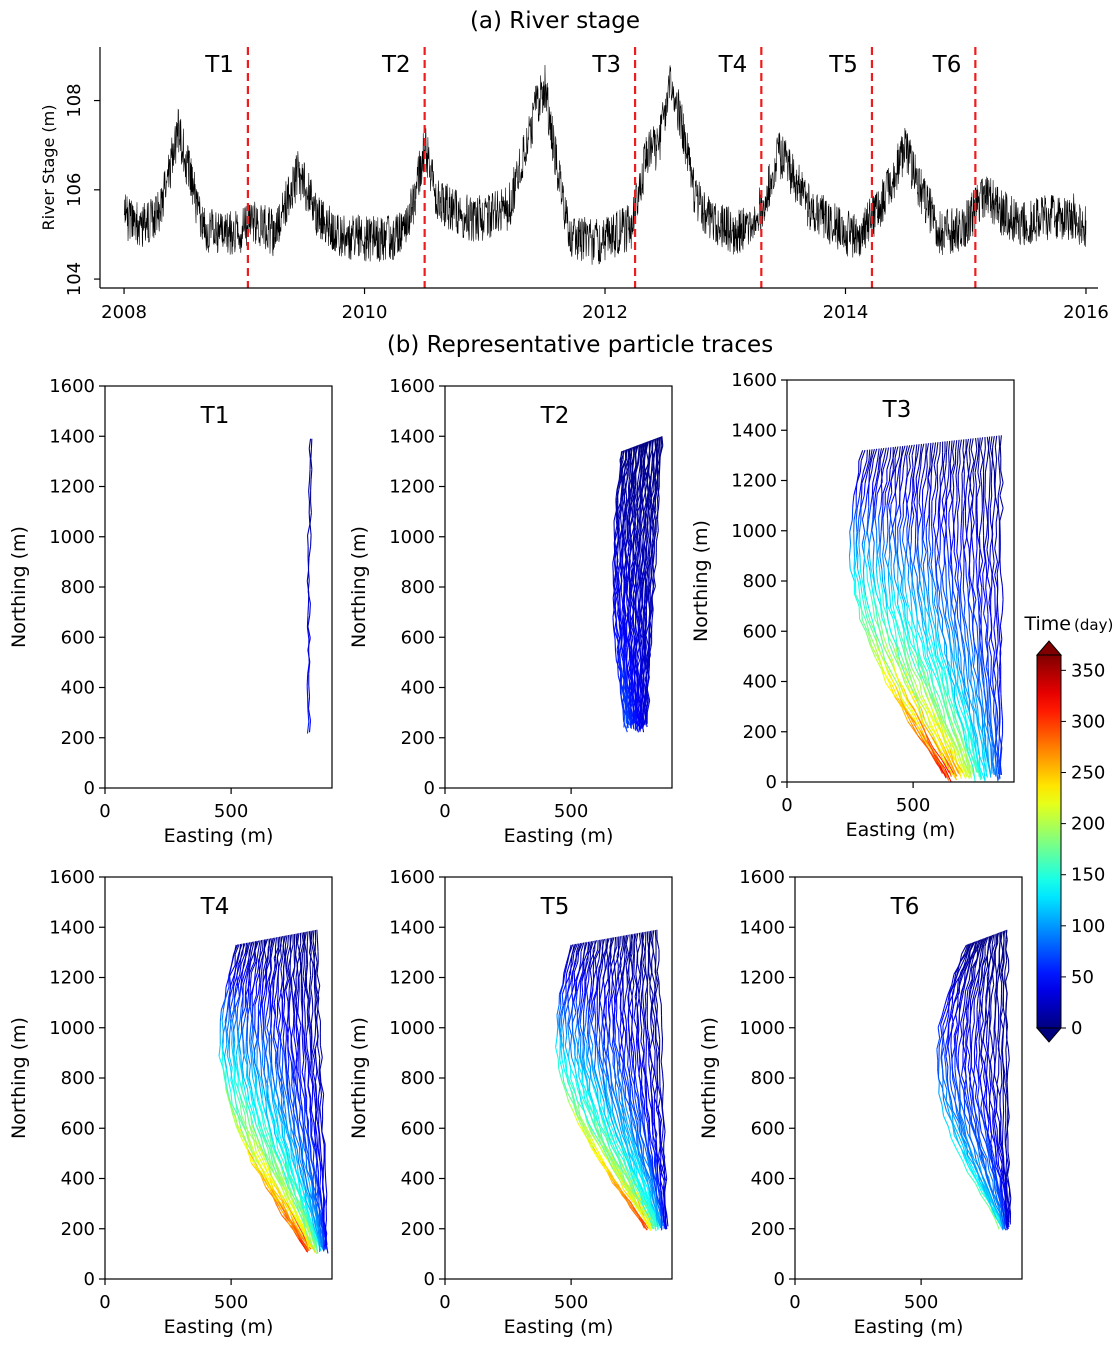 This screenshot has width=1118, height=1346. Describe the element at coordinates (219, 1327) in the screenshot. I see `x-axis-label: Easting (m)` at that location.